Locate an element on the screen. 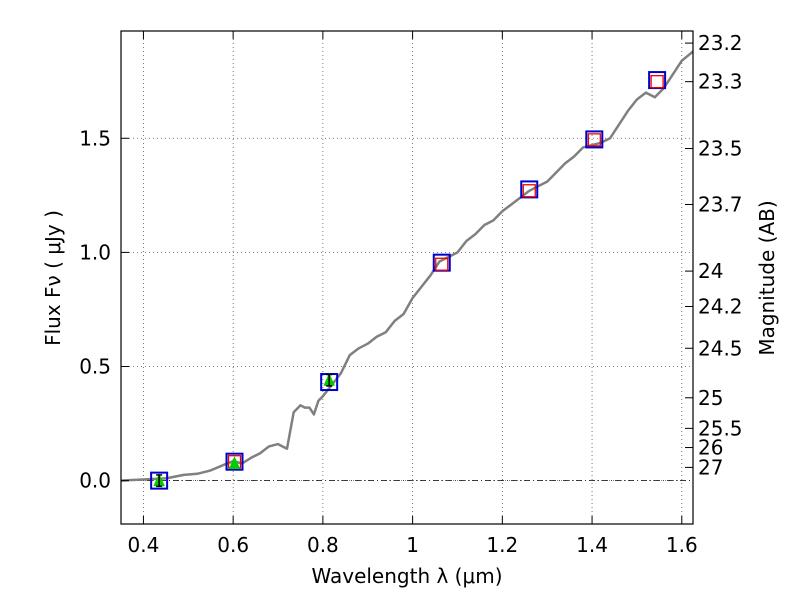 Image resolution: width=800 pixels, height=600 pixels. x-tick-label: 1 is located at coordinates (412, 545).